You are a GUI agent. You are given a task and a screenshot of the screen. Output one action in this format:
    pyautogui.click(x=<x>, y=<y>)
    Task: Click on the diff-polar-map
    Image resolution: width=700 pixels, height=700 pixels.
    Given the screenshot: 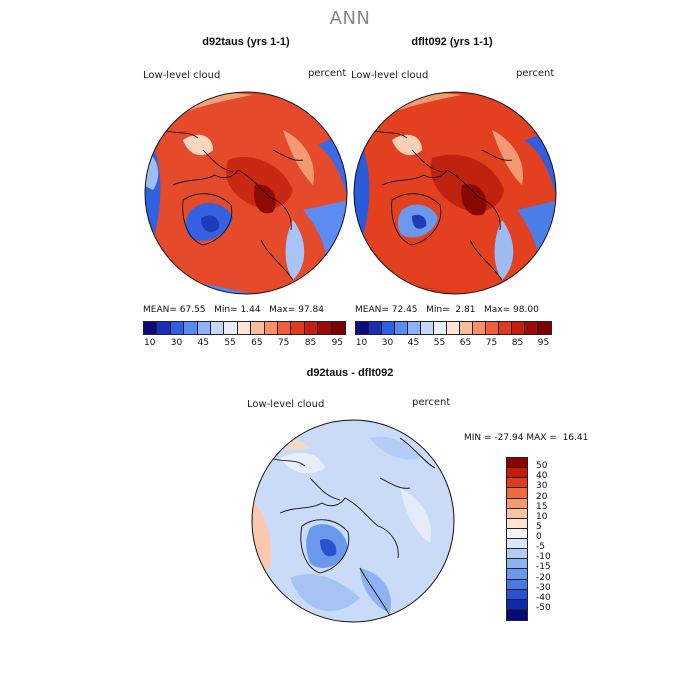 What is the action you would take?
    pyautogui.click(x=353, y=521)
    